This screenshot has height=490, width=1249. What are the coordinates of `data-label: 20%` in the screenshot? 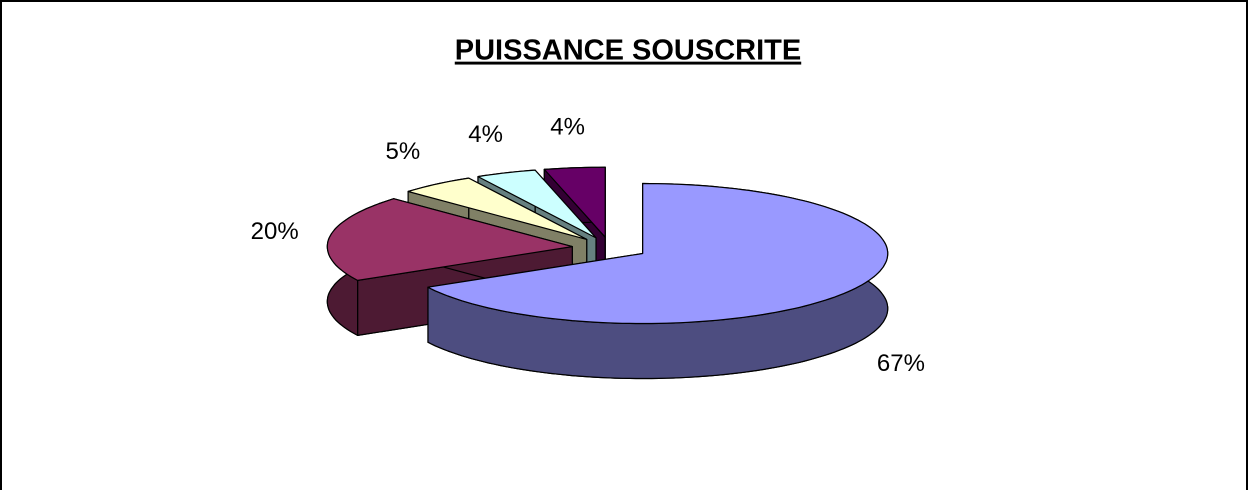 It's located at (275, 231).